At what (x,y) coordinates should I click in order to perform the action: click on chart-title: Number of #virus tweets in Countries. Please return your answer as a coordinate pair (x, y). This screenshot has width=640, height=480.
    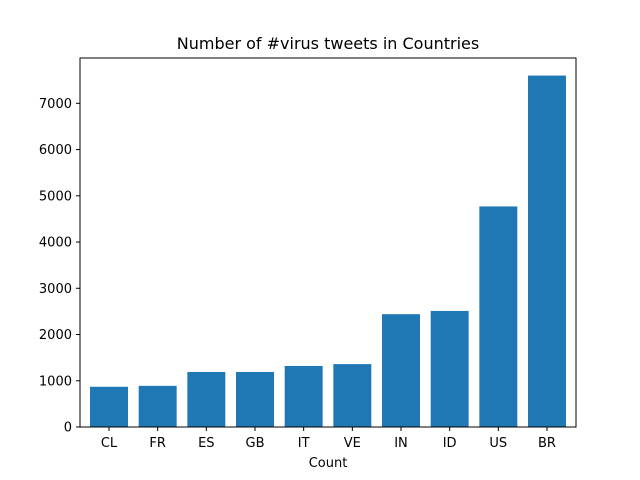
    Looking at the image, I should click on (328, 43).